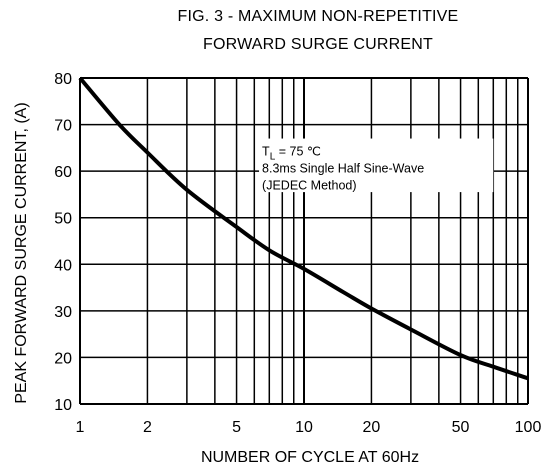 The width and height of the screenshot is (556, 469). What do you see at coordinates (63, 358) in the screenshot?
I see `y-tick-label: 20` at bounding box center [63, 358].